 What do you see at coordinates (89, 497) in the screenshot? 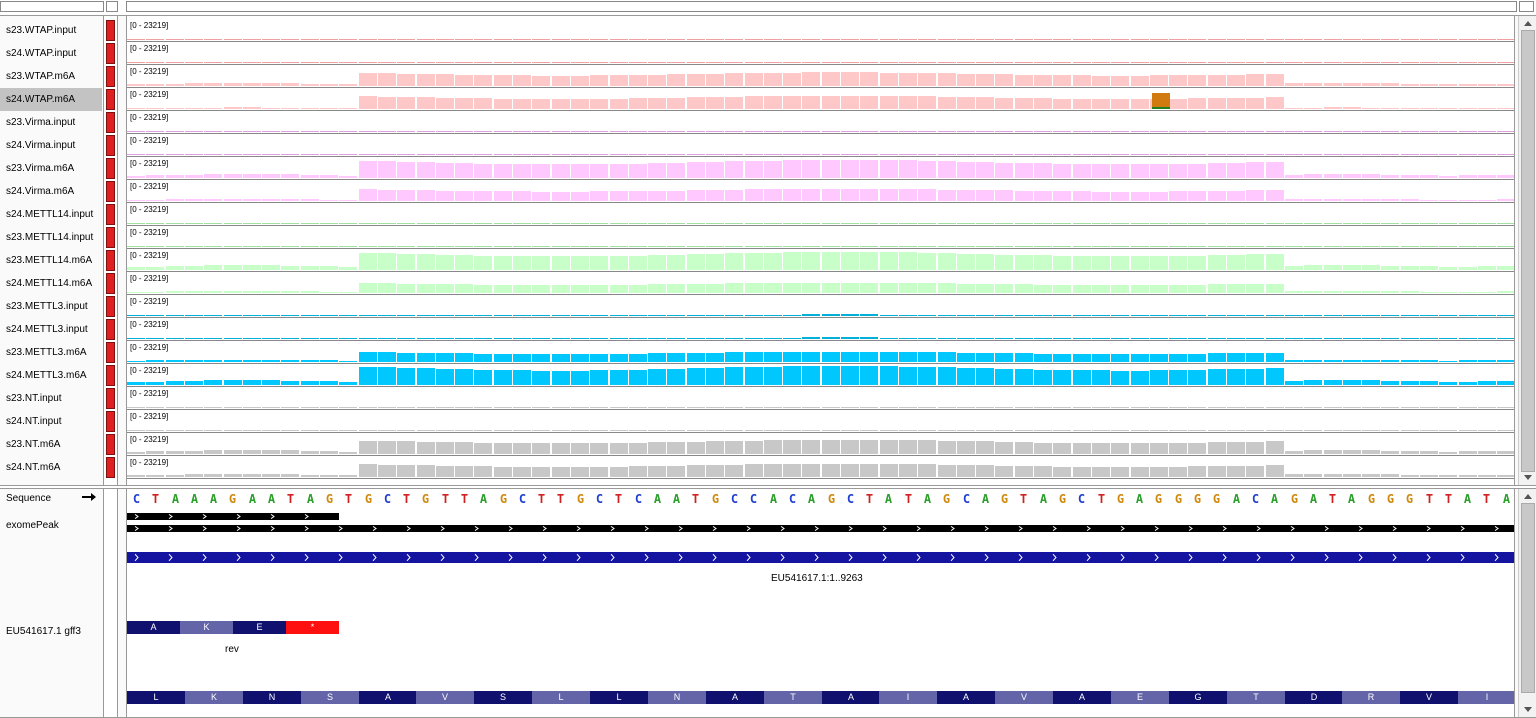
I see `strand-arrow-icon` at bounding box center [89, 497].